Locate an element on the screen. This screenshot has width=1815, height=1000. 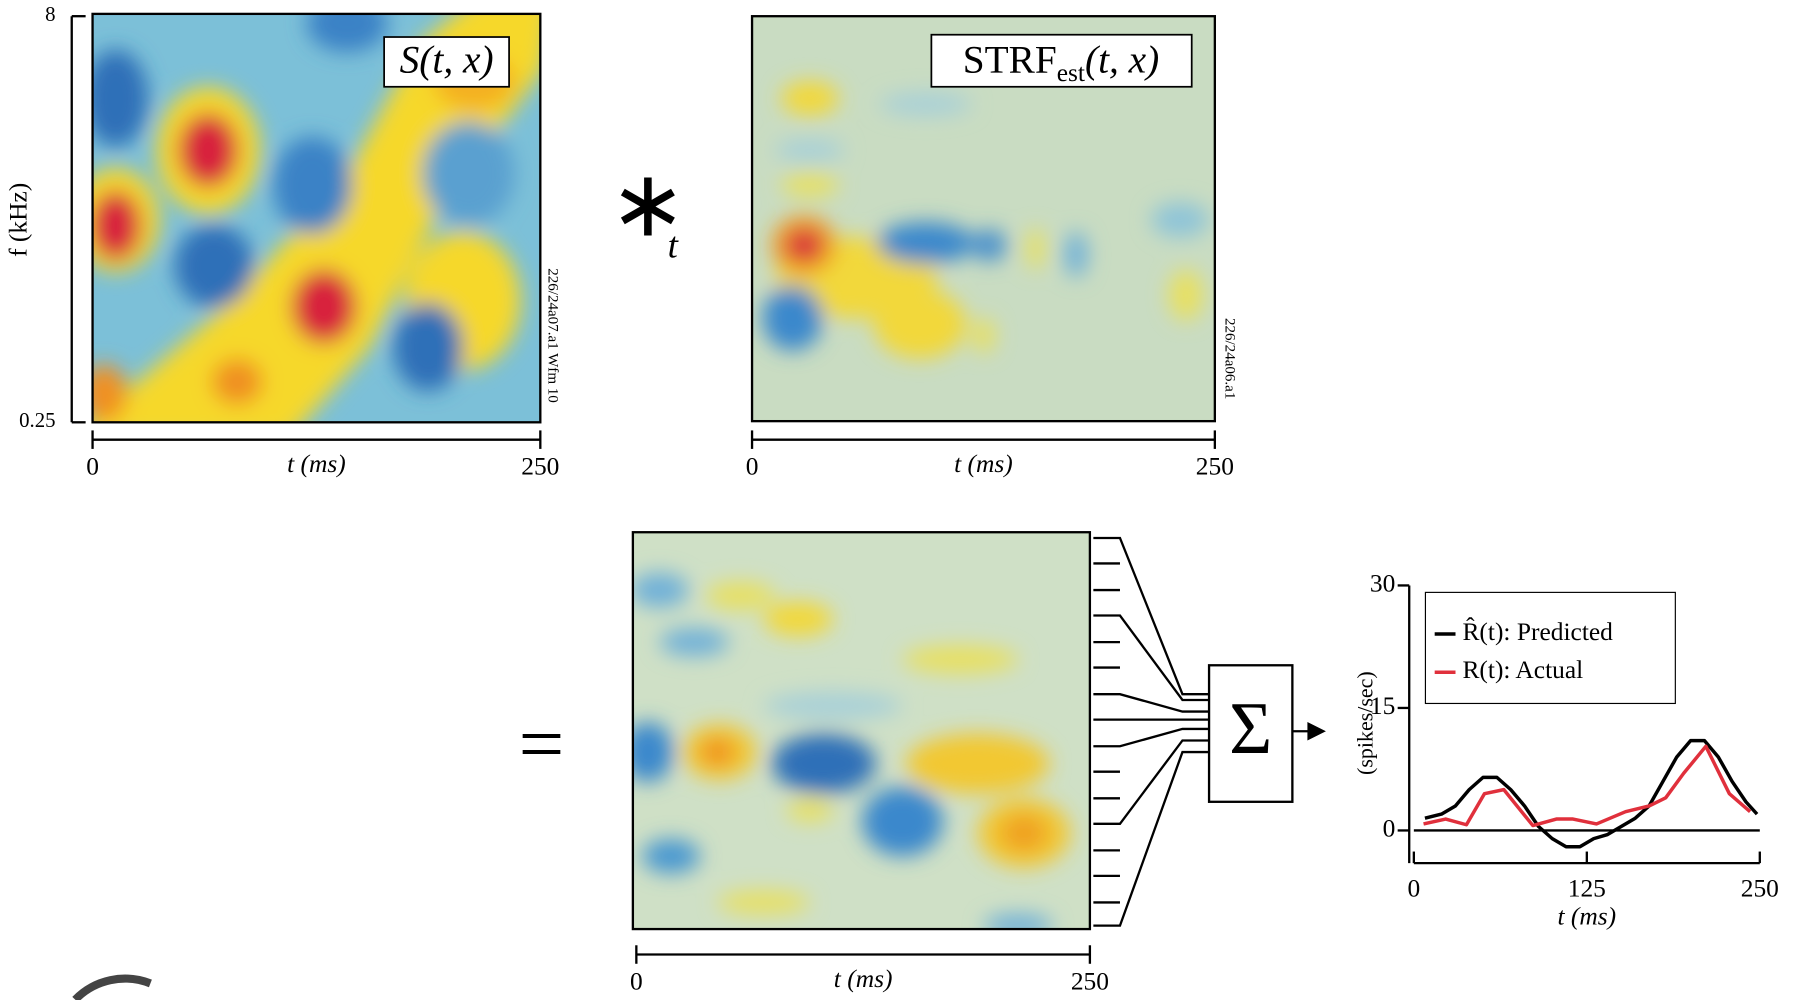
file-note: 226/24a07.a1 Wfm 10 is located at coordinates (552, 335).